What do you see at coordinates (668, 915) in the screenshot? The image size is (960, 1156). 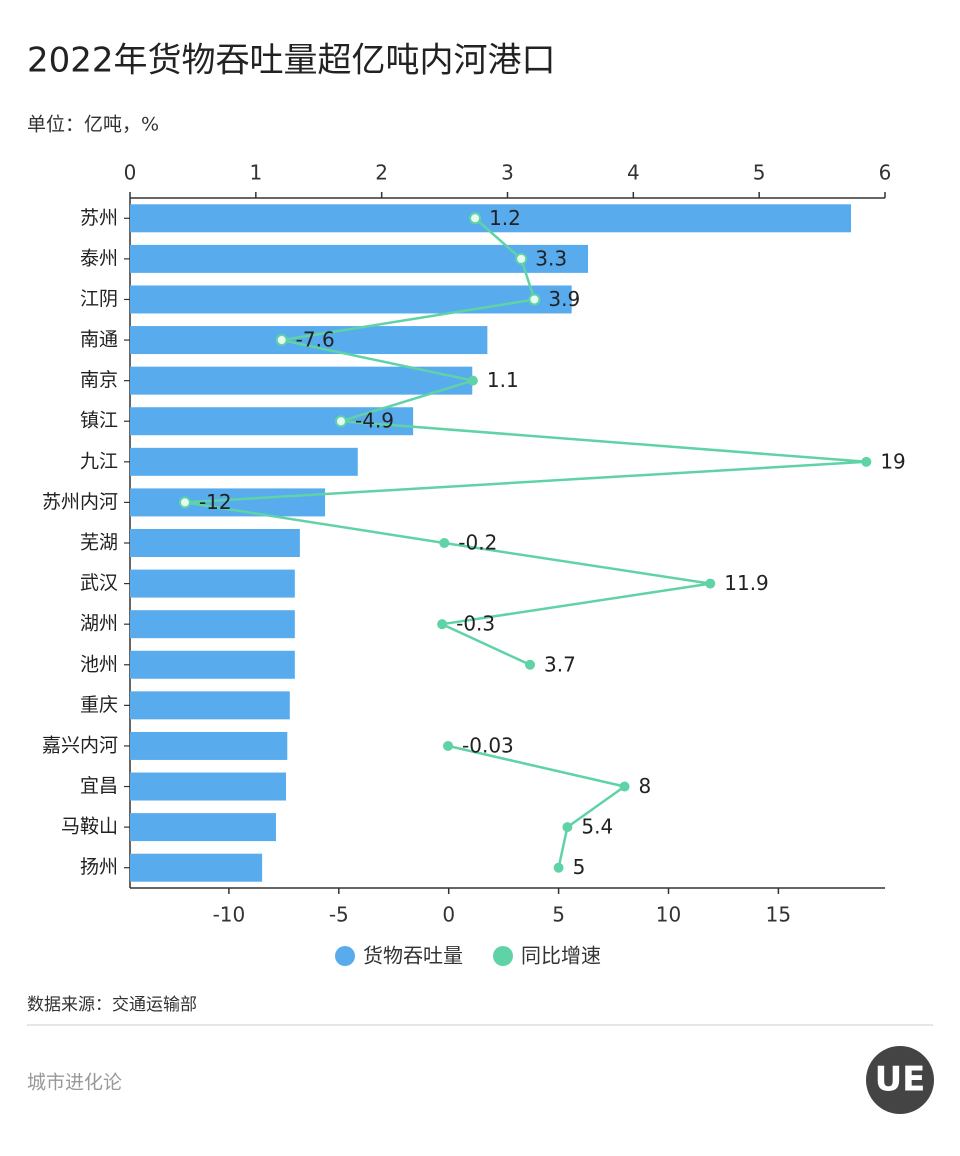 I see `x2-tick-label: 10` at bounding box center [668, 915].